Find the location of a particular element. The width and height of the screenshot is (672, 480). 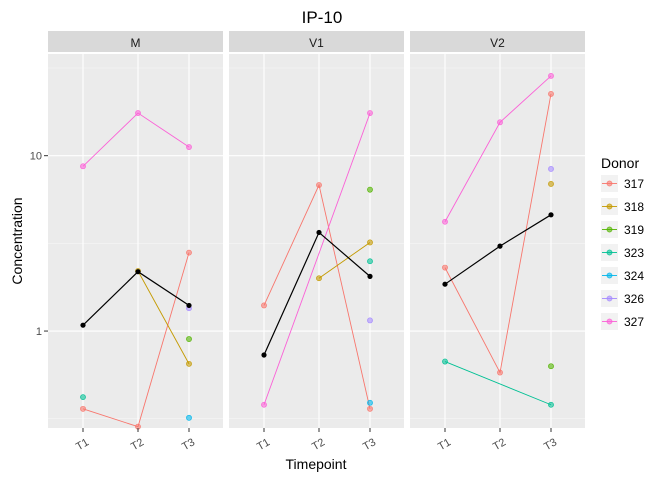

legend-item-317: 317 is located at coordinates (622, 183).